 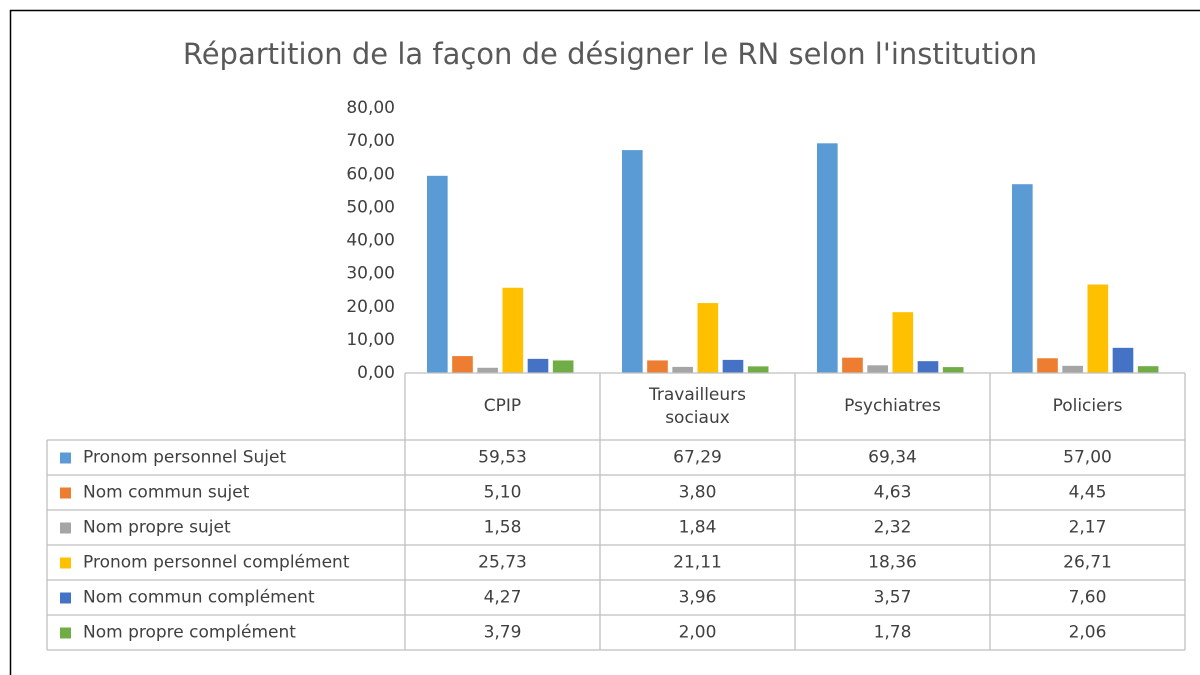 What do you see at coordinates (698, 493) in the screenshot?
I see `data-label: 3,80` at bounding box center [698, 493].